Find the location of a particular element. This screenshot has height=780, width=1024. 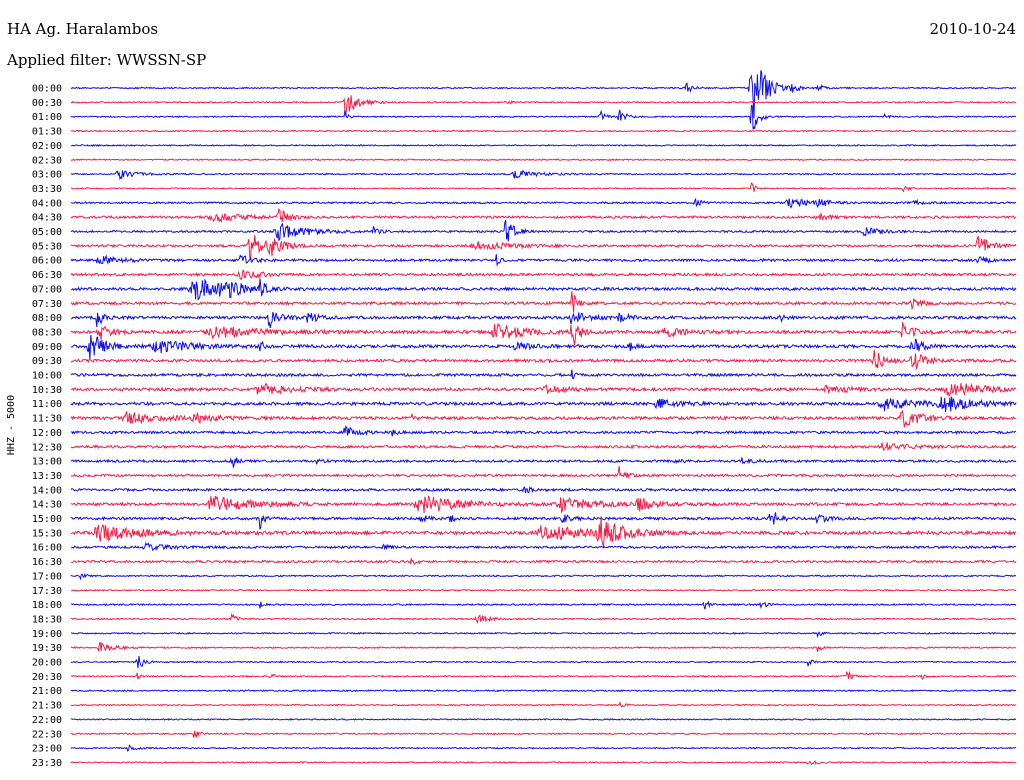

time-label-0630: 06:30 is located at coordinates (47, 275).